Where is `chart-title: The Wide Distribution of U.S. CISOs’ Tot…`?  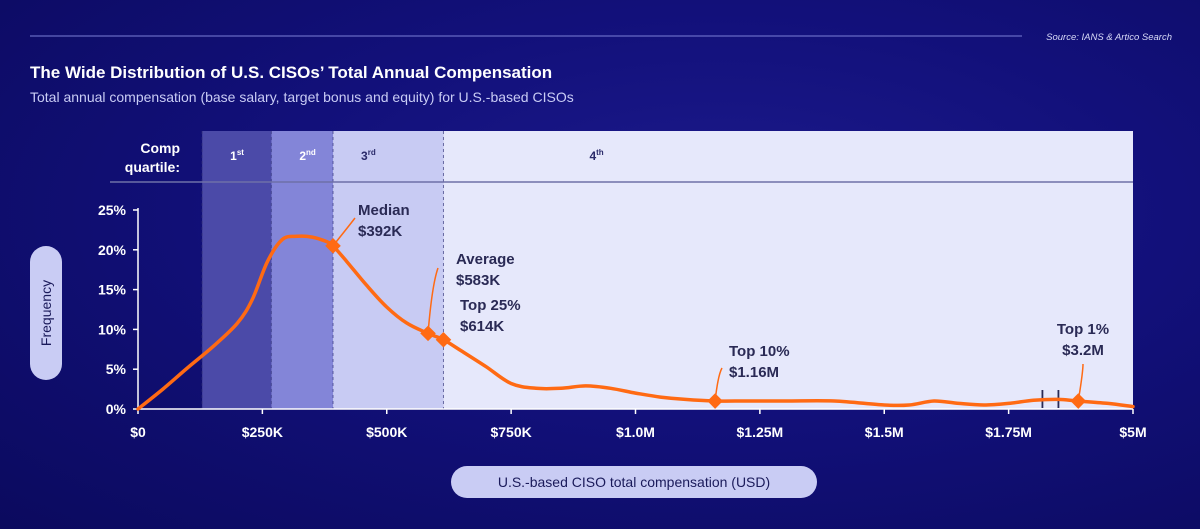 chart-title: The Wide Distribution of U.S. CISOs’ Tot… is located at coordinates (291, 72).